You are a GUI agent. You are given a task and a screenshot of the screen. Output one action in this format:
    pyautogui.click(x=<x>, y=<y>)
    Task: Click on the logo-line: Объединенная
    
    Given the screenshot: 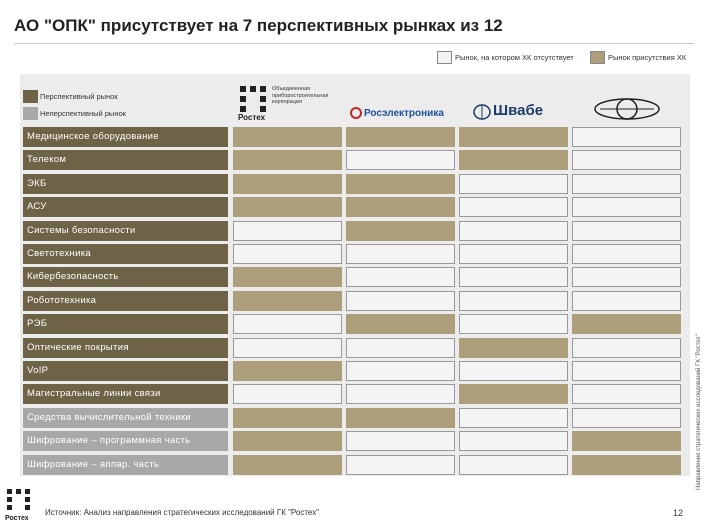 What is the action you would take?
    pyautogui.click(x=291, y=89)
    